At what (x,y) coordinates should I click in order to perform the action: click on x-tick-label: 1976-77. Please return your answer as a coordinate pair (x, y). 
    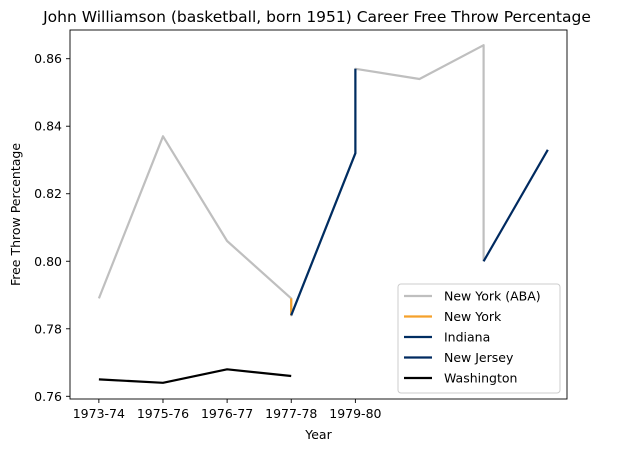
    Looking at the image, I should click on (227, 413).